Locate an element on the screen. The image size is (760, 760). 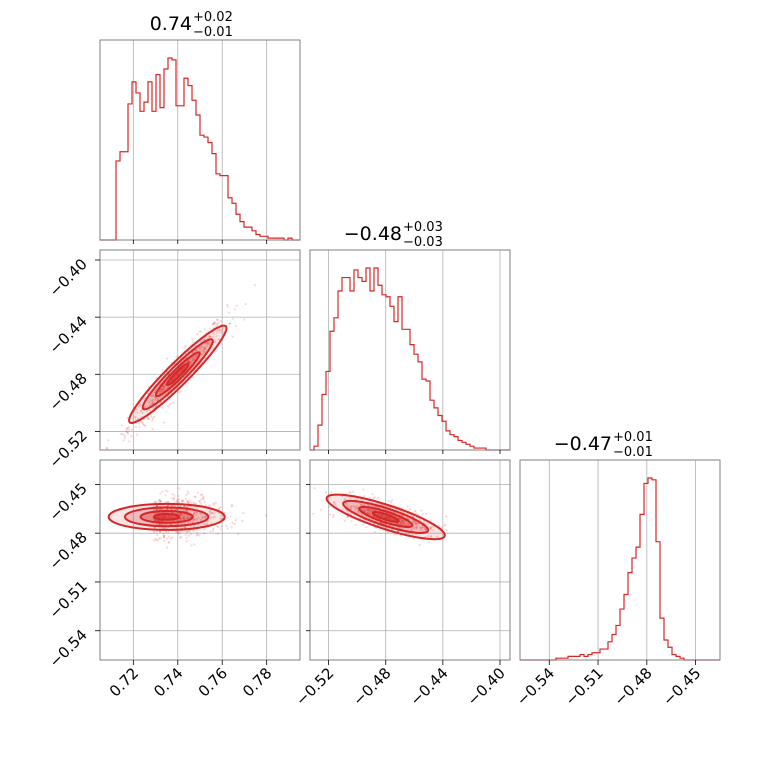
y-tick-label: −0.44 is located at coordinates (68, 334).